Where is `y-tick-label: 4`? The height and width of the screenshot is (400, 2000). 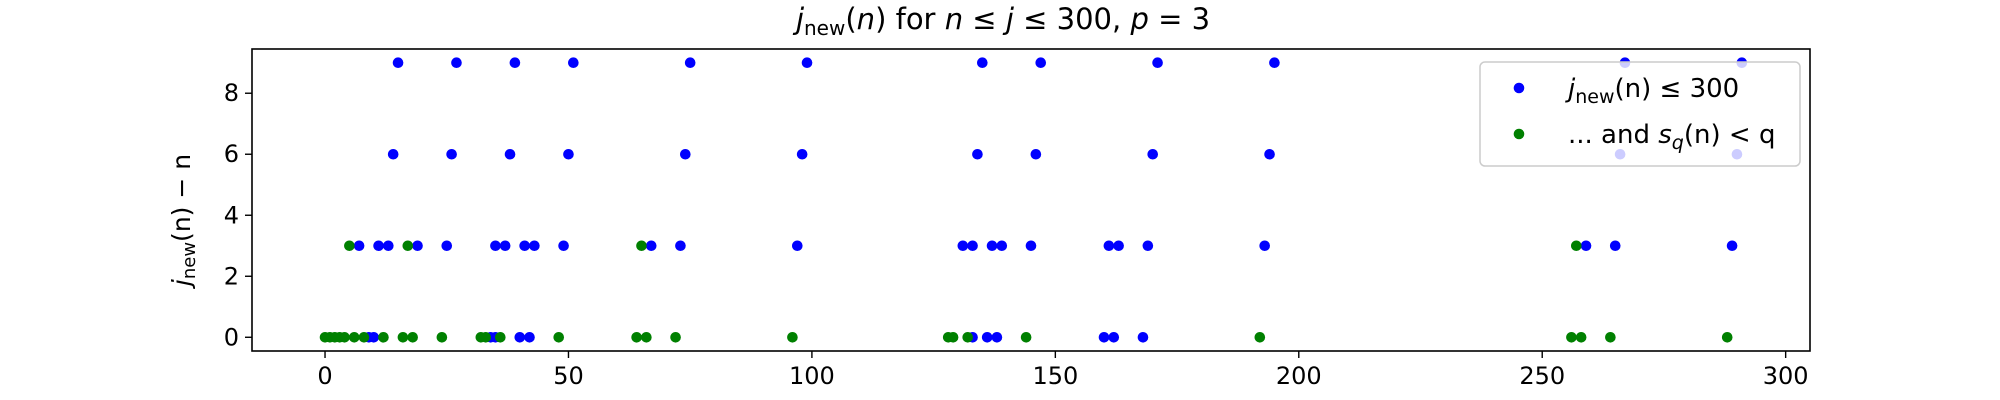 y-tick-label: 4 is located at coordinates (231, 215).